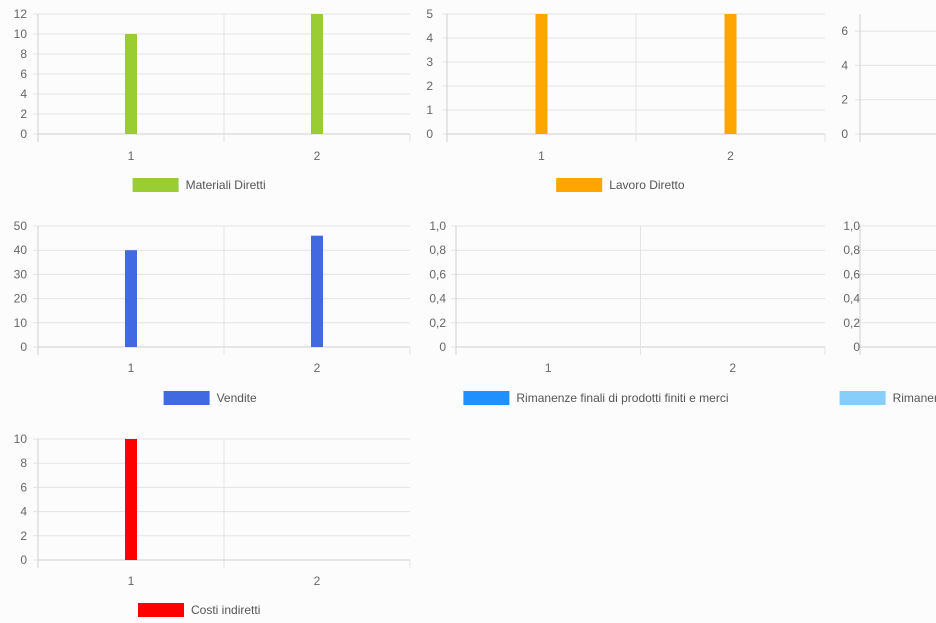 This screenshot has height=623, width=936. I want to click on legend-item: Costi indiretti, so click(199, 610).